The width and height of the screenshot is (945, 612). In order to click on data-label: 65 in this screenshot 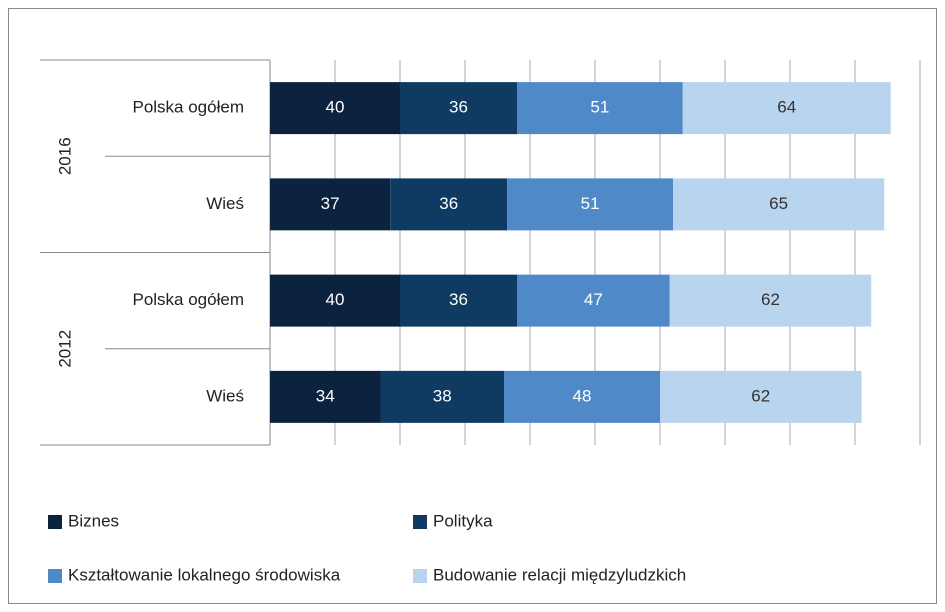, I will do `click(778, 203)`.